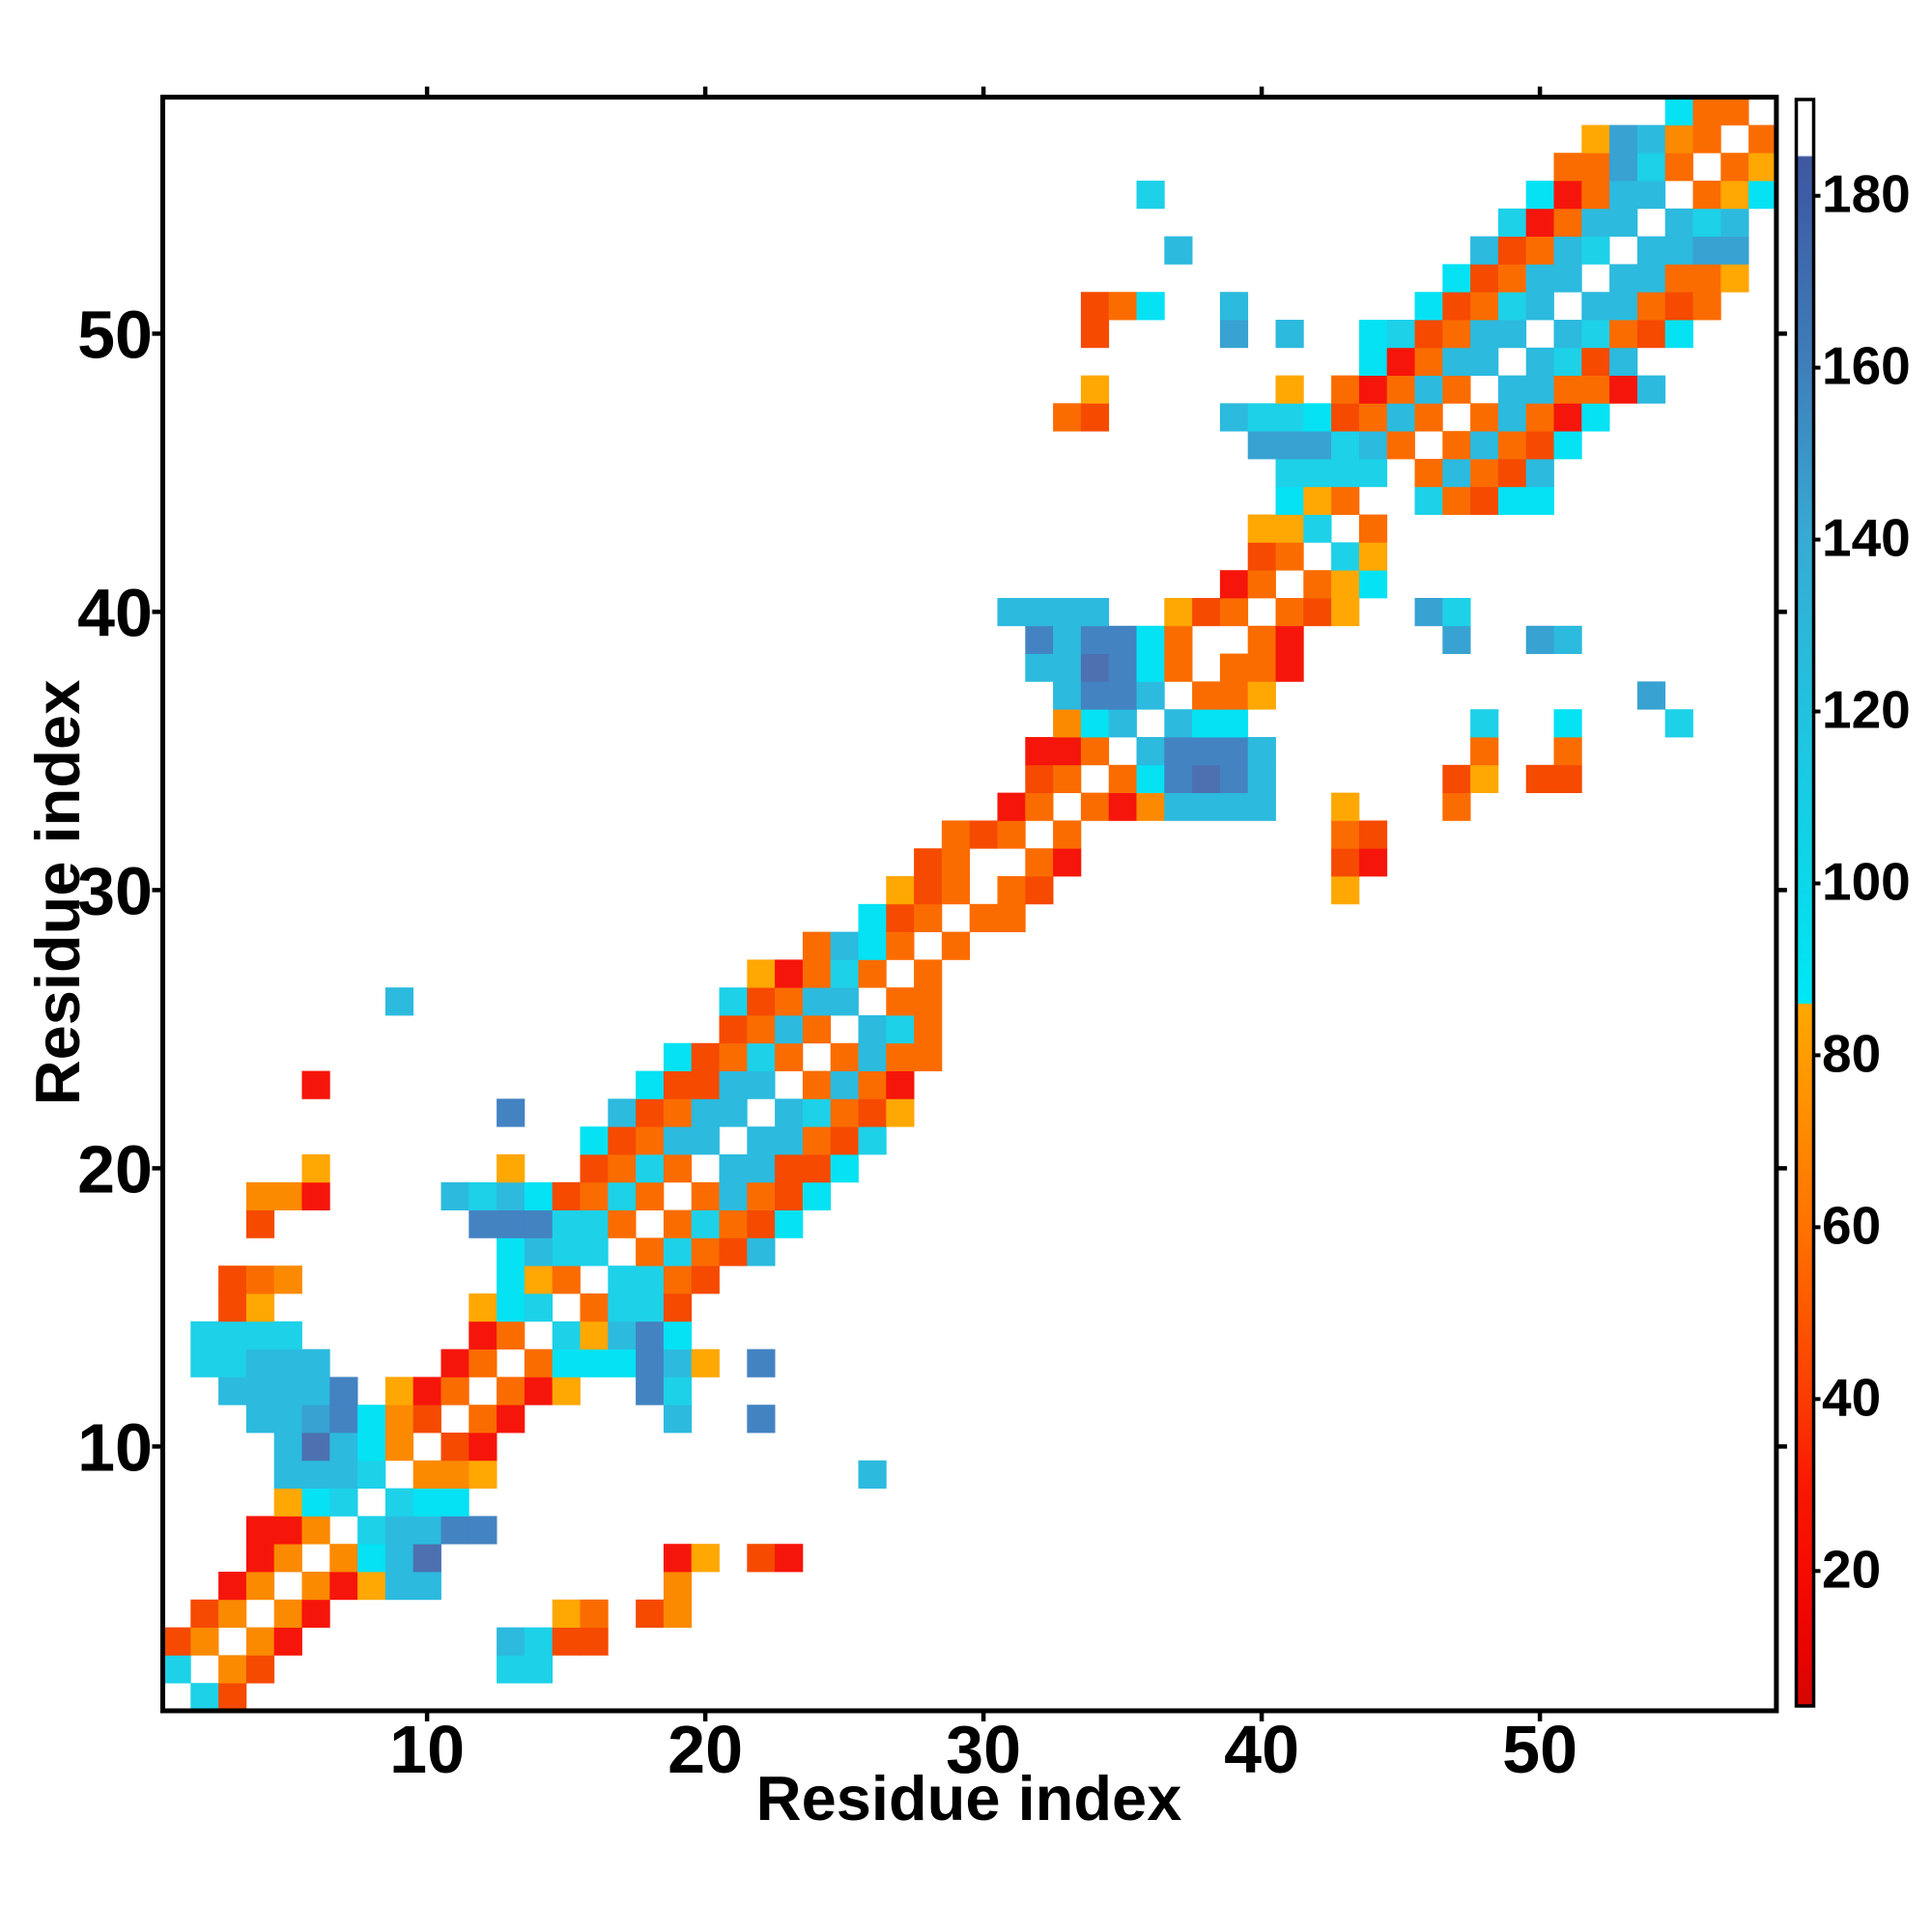 The width and height of the screenshot is (1932, 1932). Describe the element at coordinates (1866, 366) in the screenshot. I see `svg-text: 160` at that location.